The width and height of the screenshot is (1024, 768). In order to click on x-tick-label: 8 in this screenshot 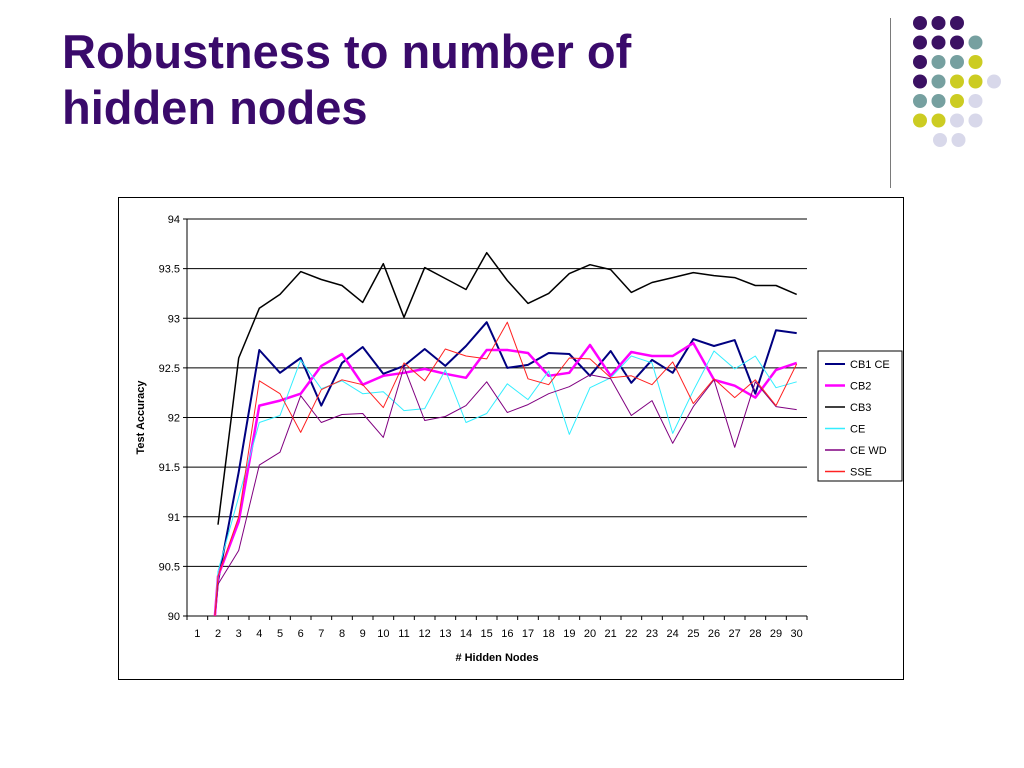, I will do `click(342, 634)`.